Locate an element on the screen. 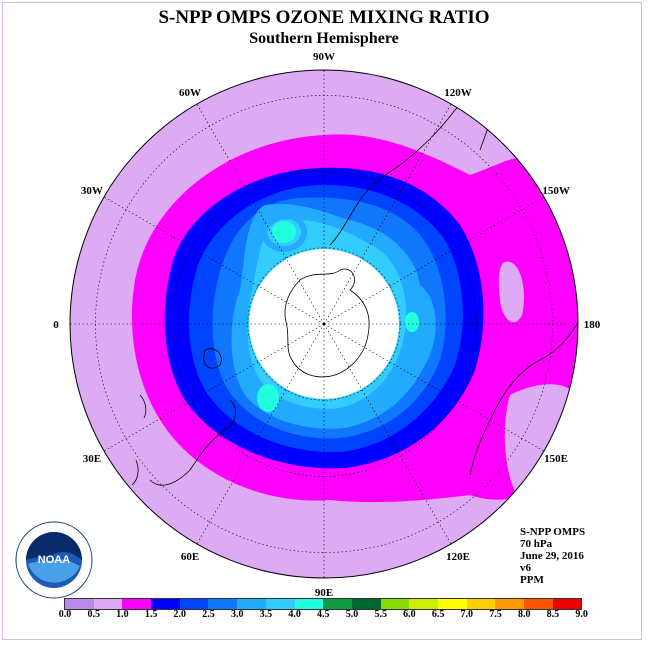 Image resolution: width=648 pixels, height=648 pixels. noaa-logo: NOAA is located at coordinates (54, 560).